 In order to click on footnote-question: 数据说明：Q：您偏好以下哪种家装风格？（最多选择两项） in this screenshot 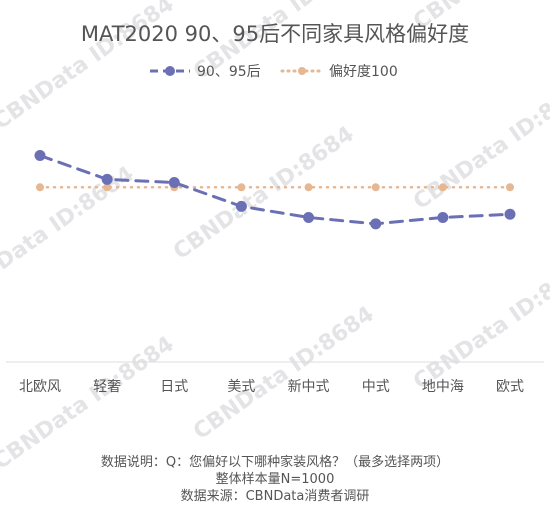, I will do `click(275, 462)`.